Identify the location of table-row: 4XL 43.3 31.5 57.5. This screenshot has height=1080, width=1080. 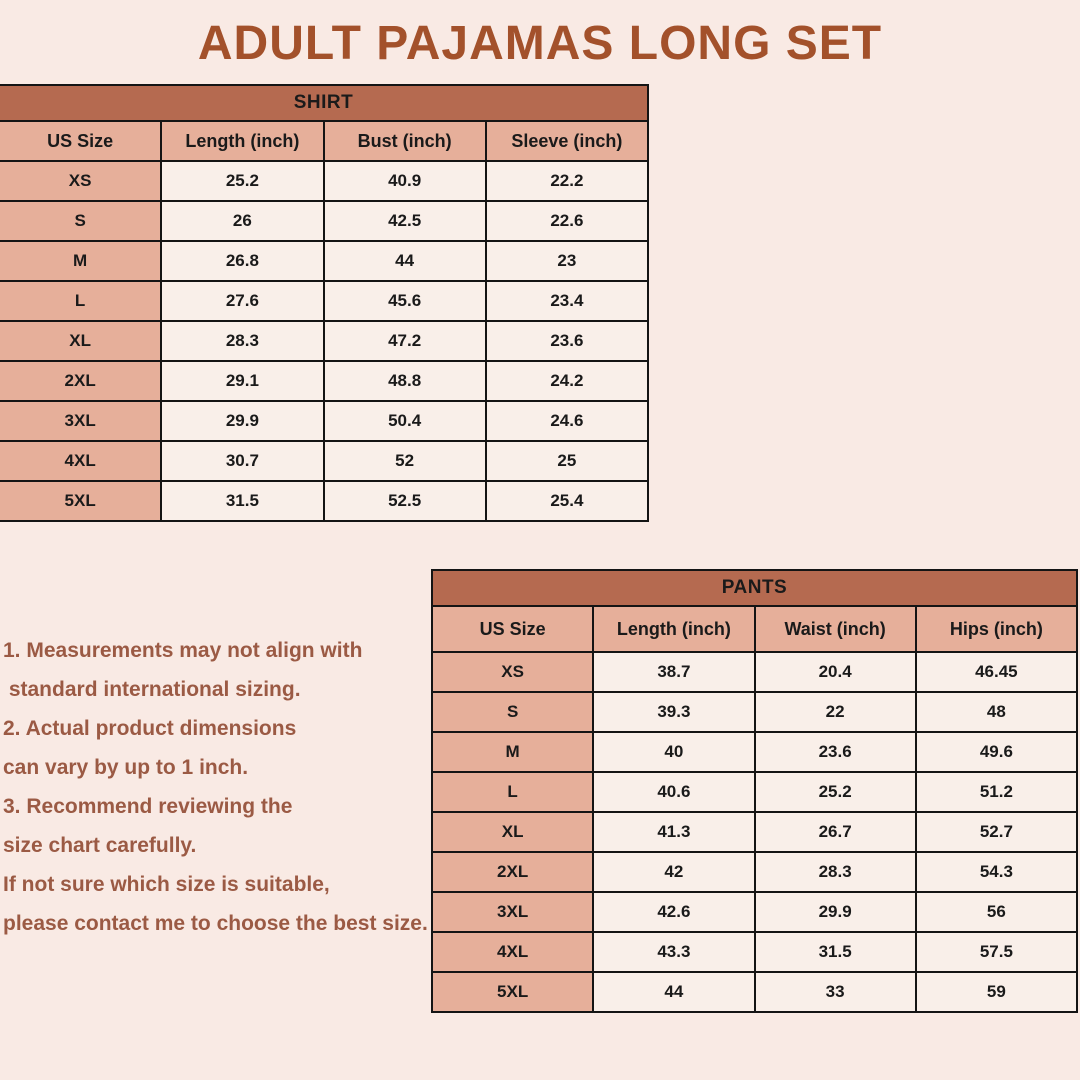
(754, 952).